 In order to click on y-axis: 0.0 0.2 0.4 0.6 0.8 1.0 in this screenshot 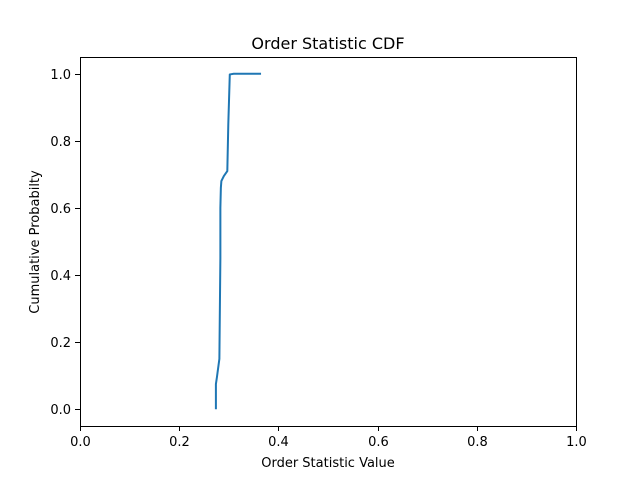, I will do `click(65, 243)`.